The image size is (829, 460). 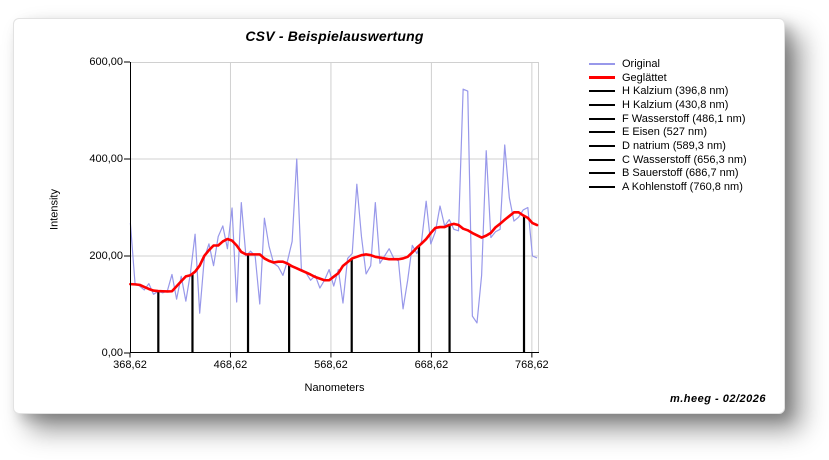 I want to click on legend-item: Geglättet, so click(x=668, y=78).